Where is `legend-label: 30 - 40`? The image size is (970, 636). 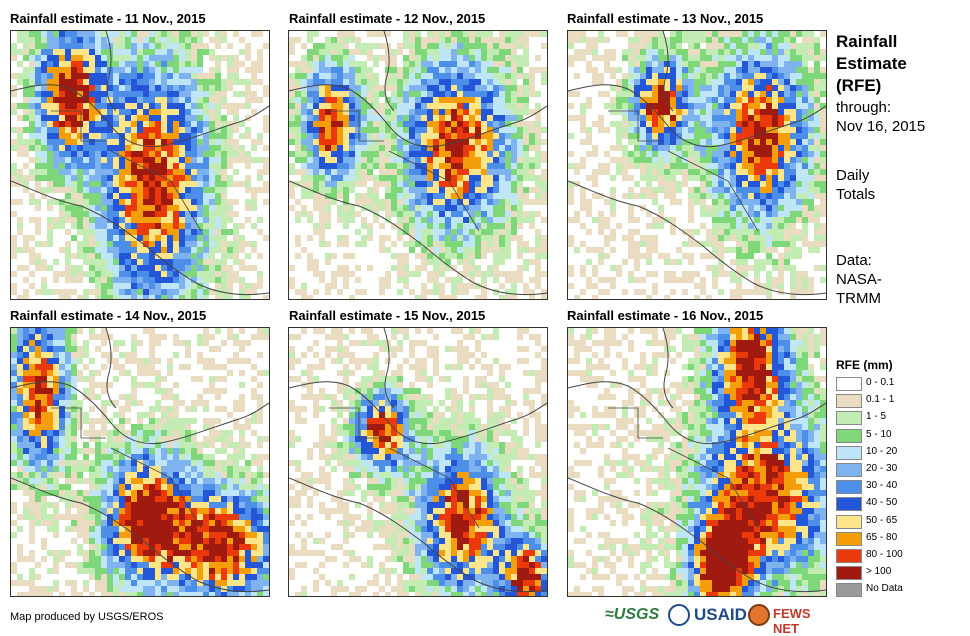
legend-label: 30 - 40 is located at coordinates (881, 485).